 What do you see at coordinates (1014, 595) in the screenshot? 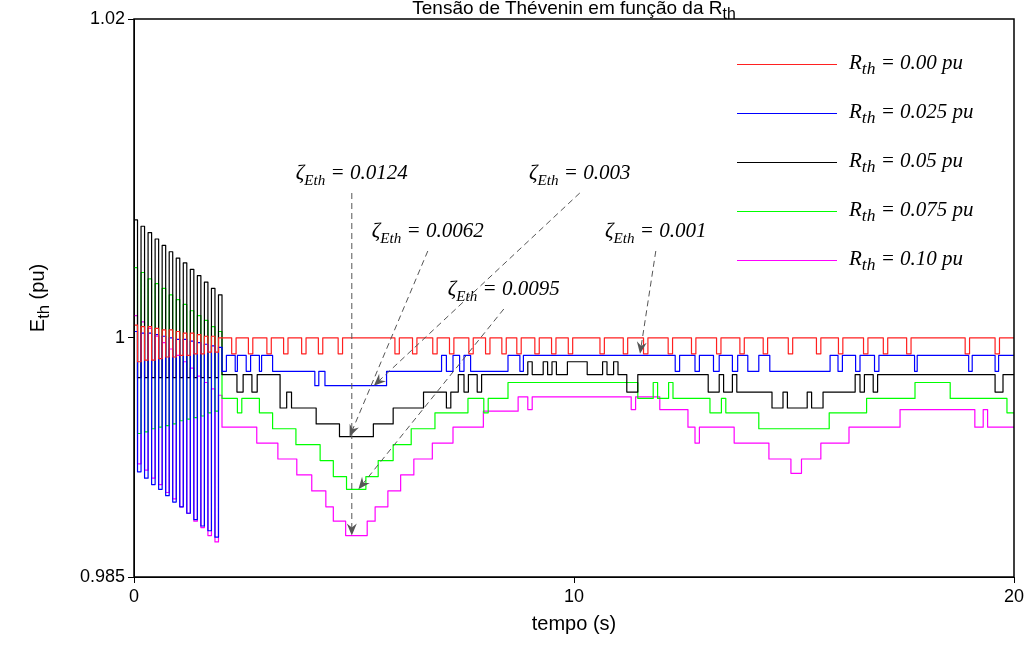
I see `x-tick-label: 20` at bounding box center [1014, 595].